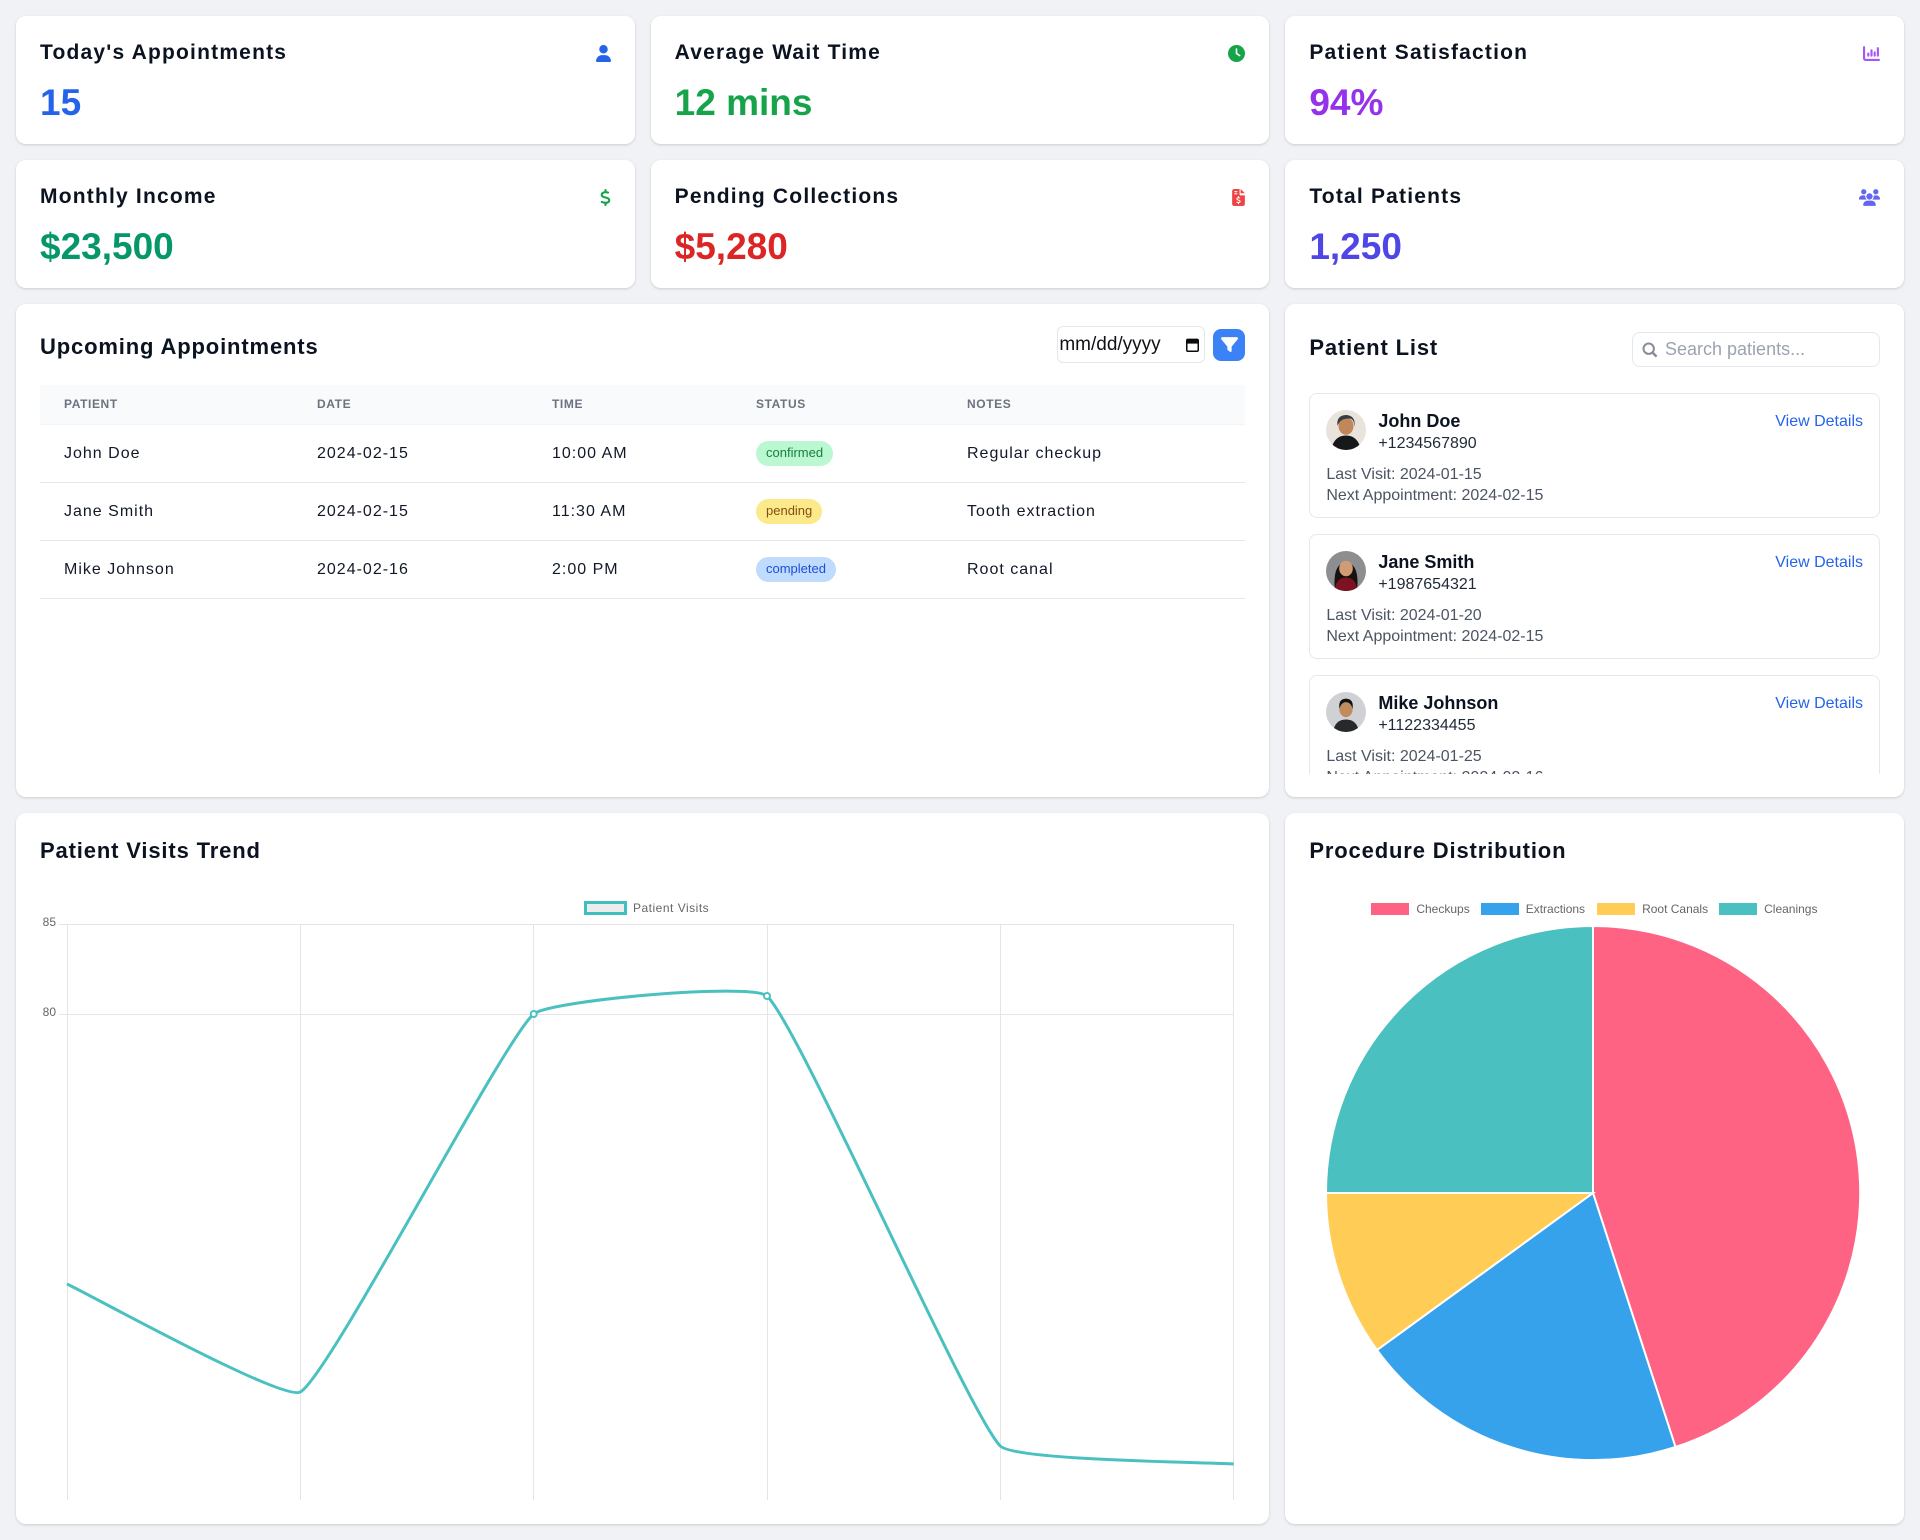 Image resolution: width=1920 pixels, height=1540 pixels. What do you see at coordinates (50, 1012) in the screenshot?
I see `svg-text: 80` at bounding box center [50, 1012].